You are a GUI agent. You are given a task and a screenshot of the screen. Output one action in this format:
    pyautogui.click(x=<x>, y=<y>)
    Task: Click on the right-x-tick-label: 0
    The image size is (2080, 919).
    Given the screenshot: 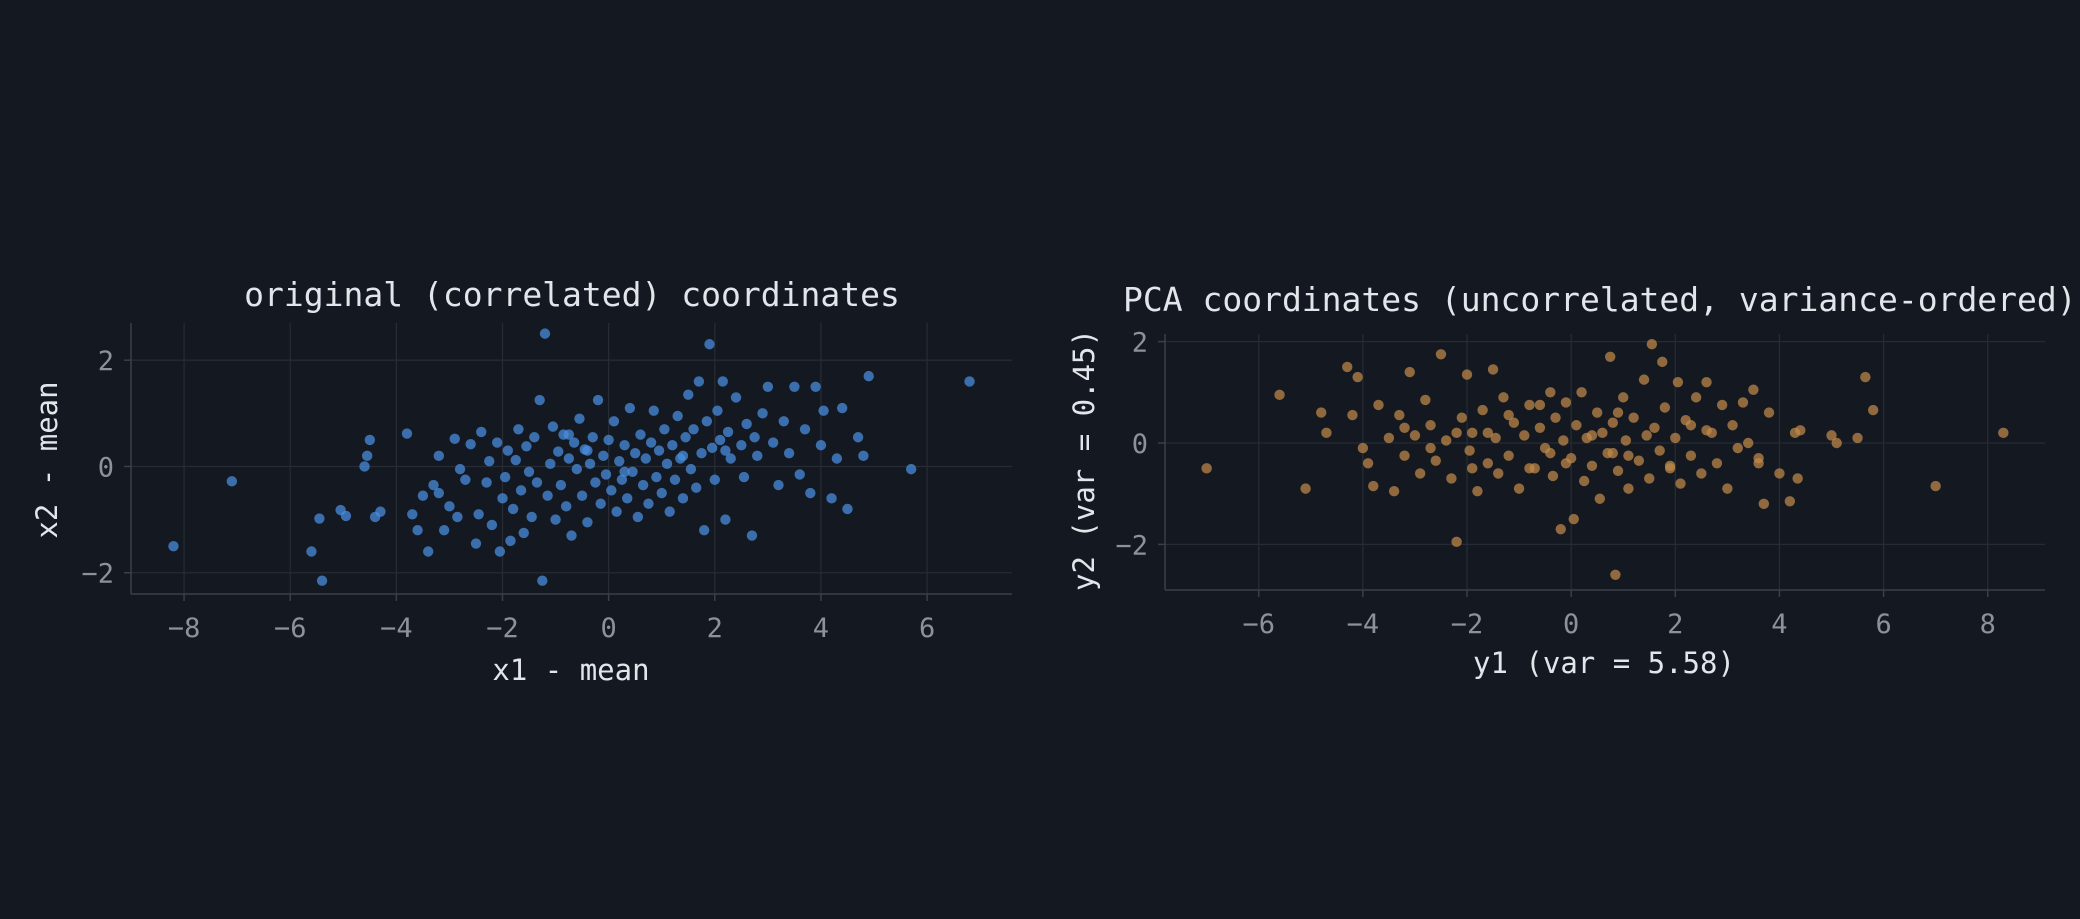 What is the action you would take?
    pyautogui.click(x=1571, y=624)
    